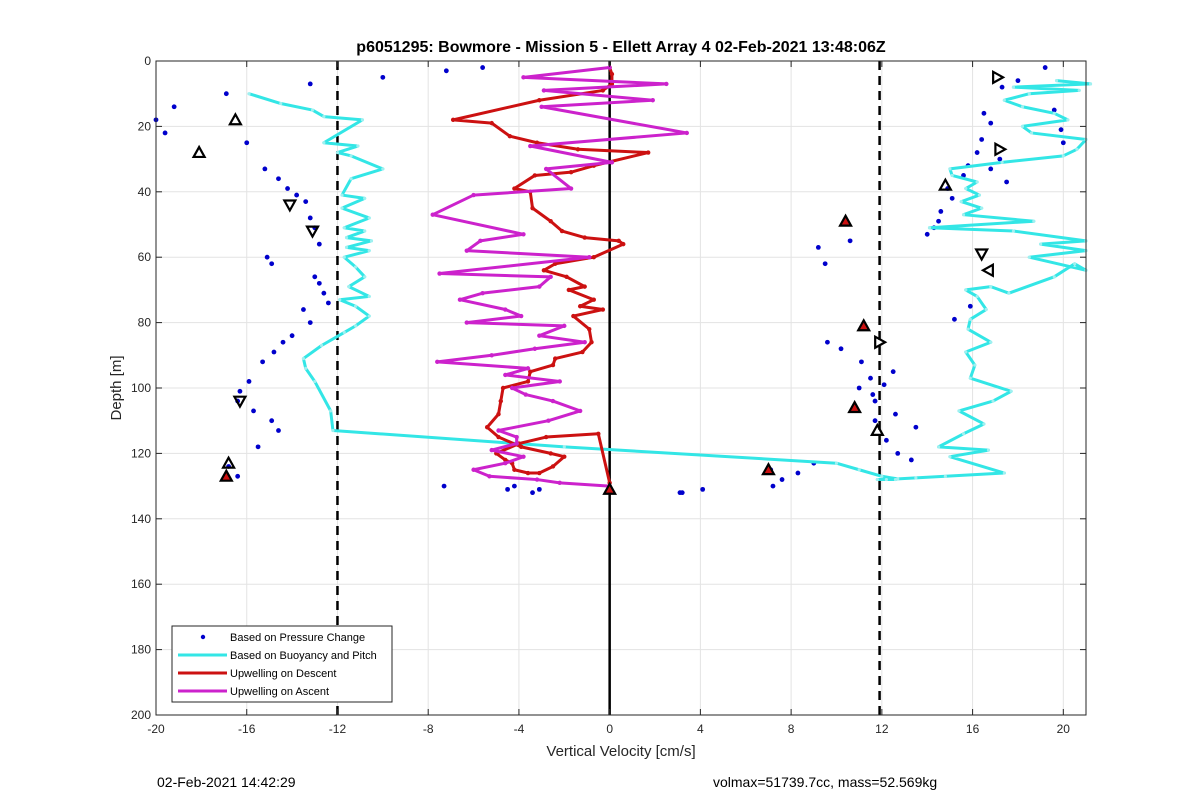  Describe the element at coordinates (141, 715) in the screenshot. I see `y-tick-label: 200` at that location.